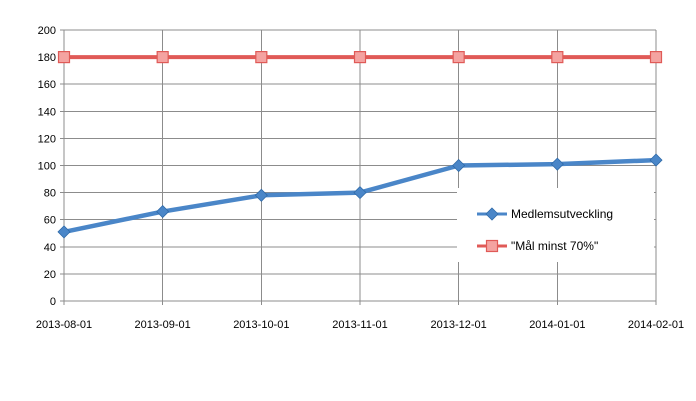 The height and width of the screenshot is (401, 696). I want to click on y-tick-label: 200, so click(47, 31).